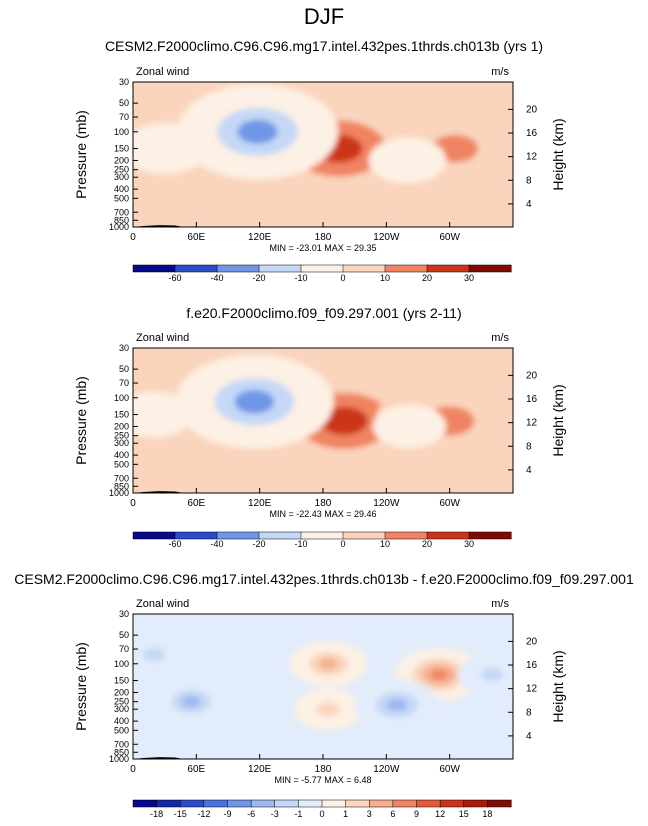 This screenshot has width=648, height=826. I want to click on colorbar-tick-label: 0, so click(342, 278).